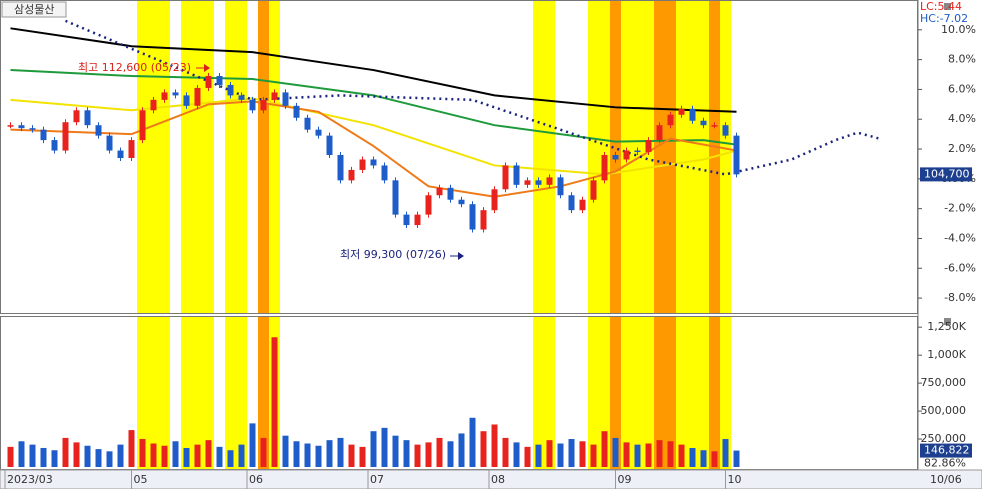 This screenshot has height=489, width=982. I want to click on y-tick-label: 10.0%, so click(958, 29).